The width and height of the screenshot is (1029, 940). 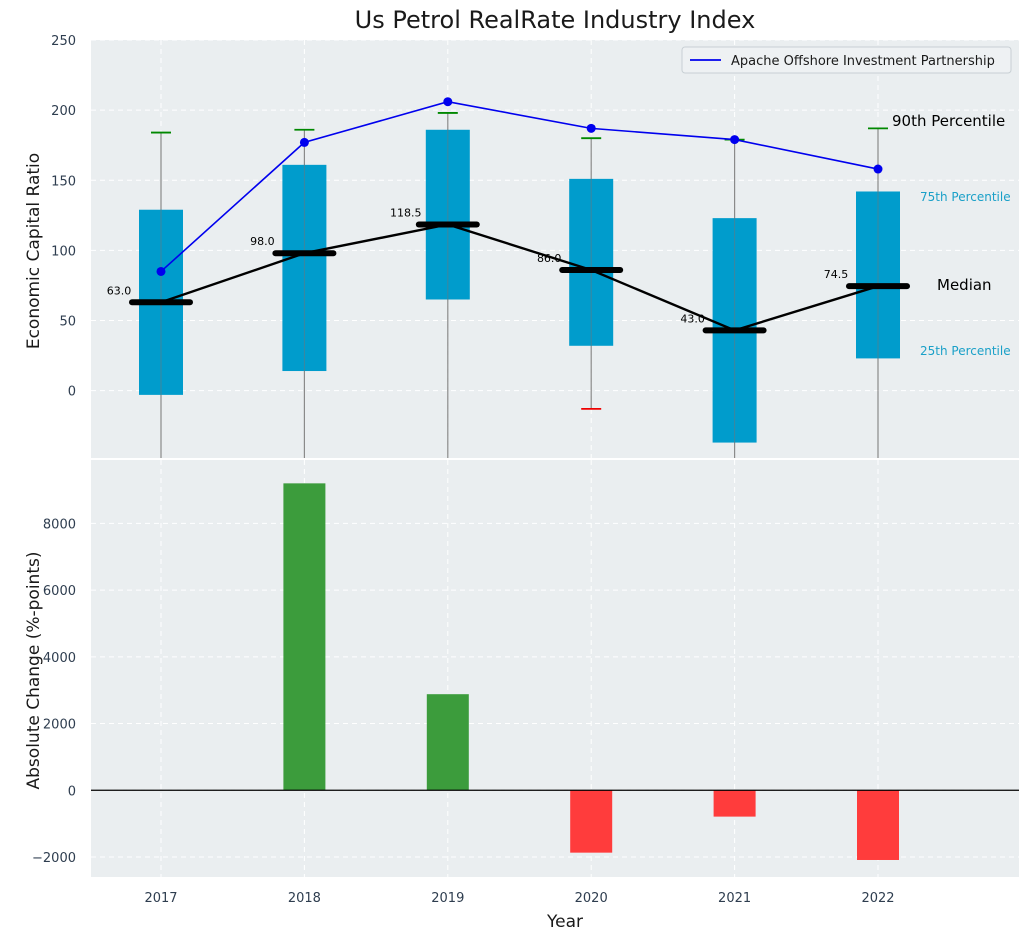 I want to click on top-ytick-0: 0, so click(x=72, y=392).